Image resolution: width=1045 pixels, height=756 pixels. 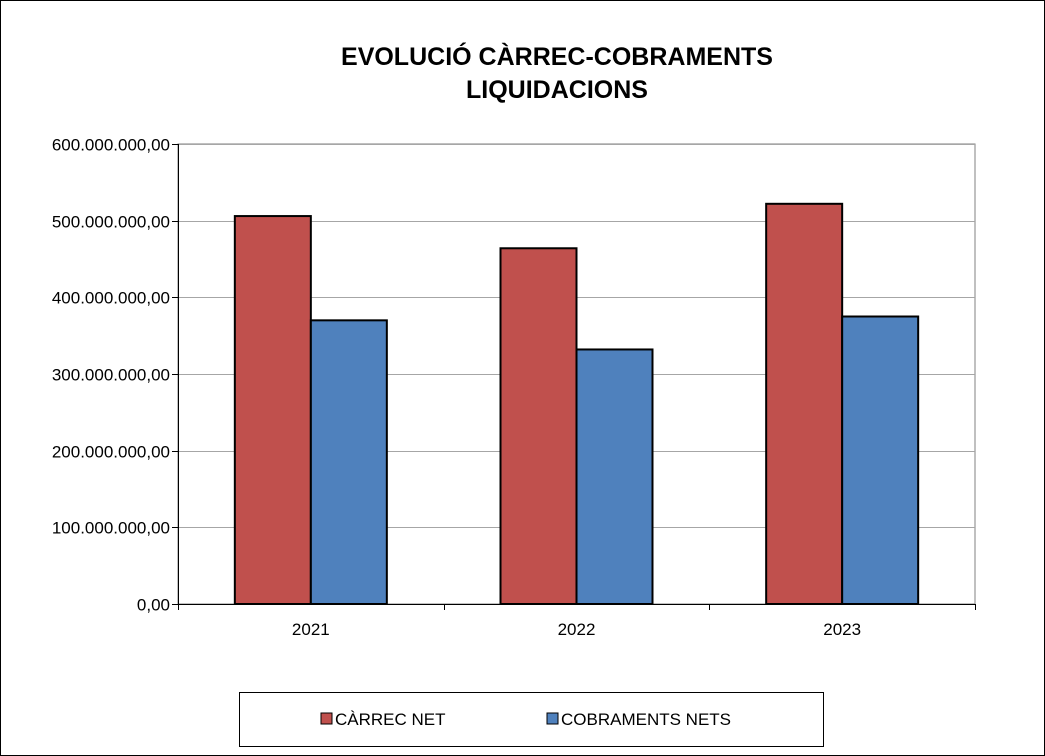 I want to click on legend-label: CÀRREC NET, so click(x=390, y=719).